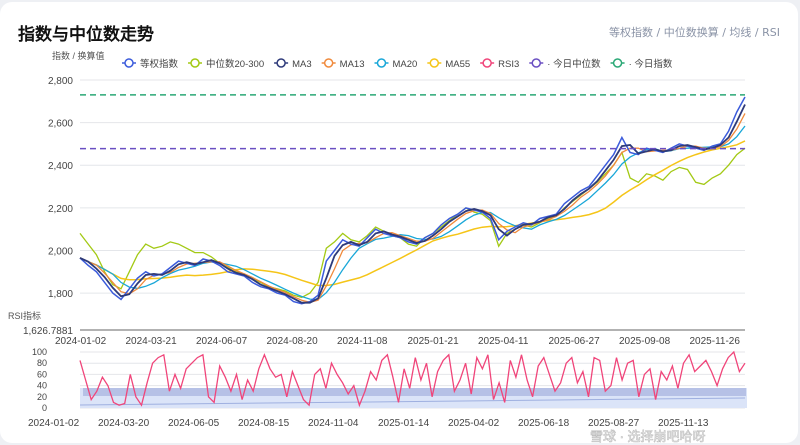 Image resolution: width=800 pixels, height=445 pixels. What do you see at coordinates (352, 64) in the screenshot?
I see `legend-label: MA13` at bounding box center [352, 64].